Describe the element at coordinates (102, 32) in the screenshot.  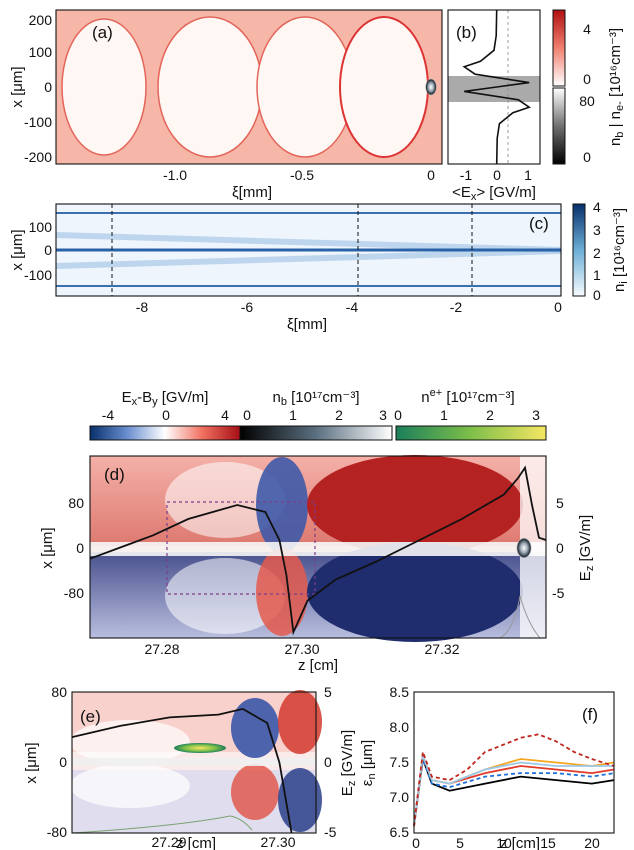
I see `panel-a-label: (a)` at that location.